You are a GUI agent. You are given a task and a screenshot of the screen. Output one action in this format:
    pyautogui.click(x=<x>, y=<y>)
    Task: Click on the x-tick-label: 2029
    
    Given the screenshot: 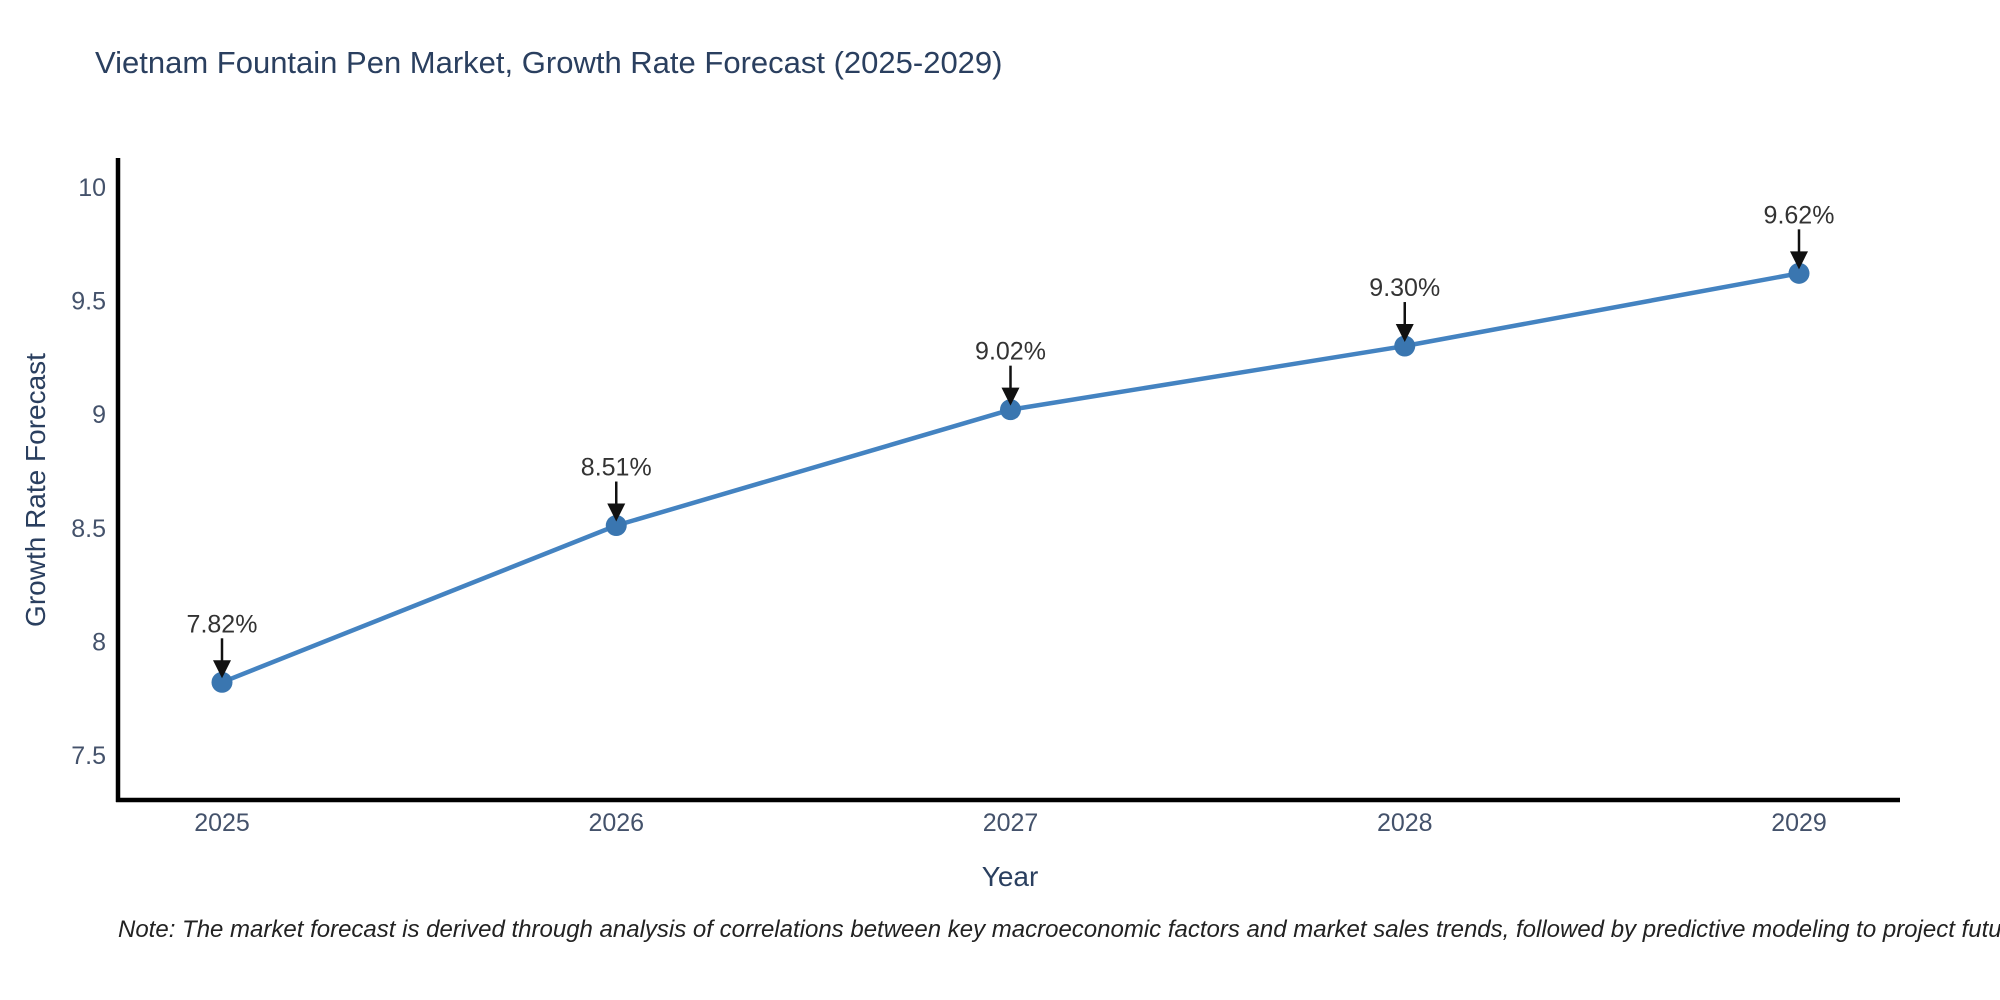 What is the action you would take?
    pyautogui.click(x=1799, y=823)
    